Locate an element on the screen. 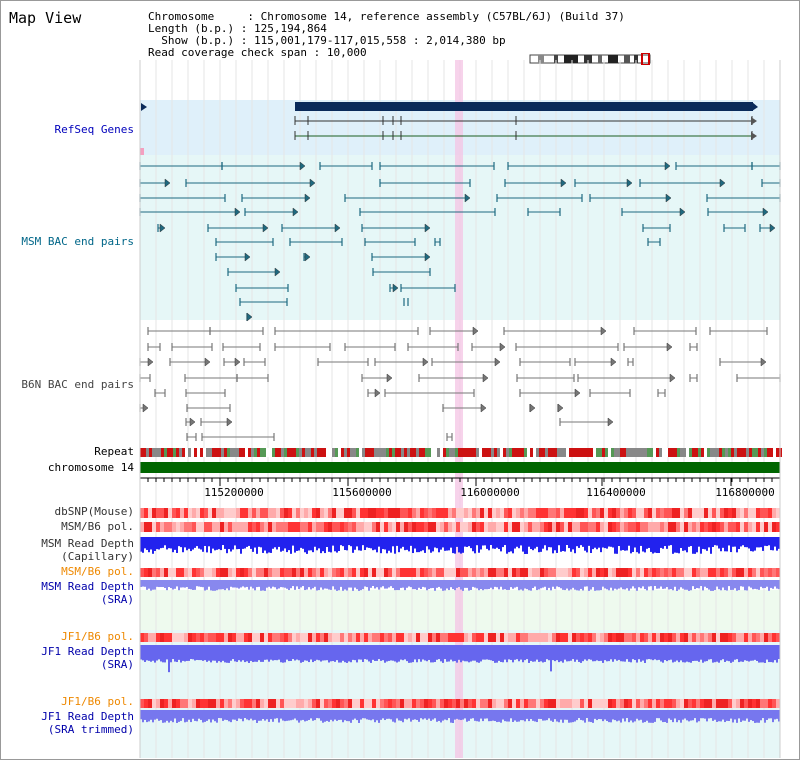 Image resolution: width=800 pixels, height=760 pixels. msm-rd-cap-line1: MSM Read Depth is located at coordinates (87, 543).